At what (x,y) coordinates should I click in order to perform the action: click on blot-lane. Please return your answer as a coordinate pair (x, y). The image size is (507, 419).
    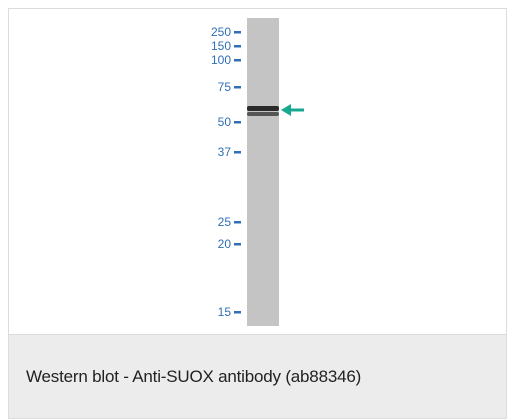
    Looking at the image, I should click on (263, 172).